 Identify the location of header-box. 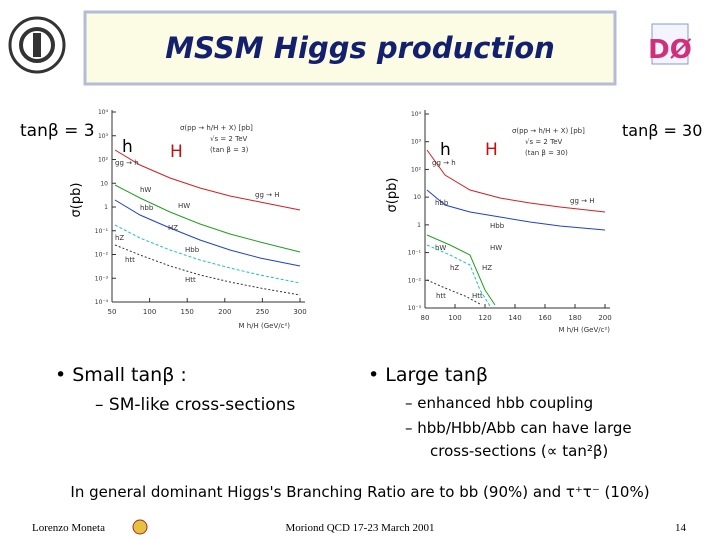
(350, 48).